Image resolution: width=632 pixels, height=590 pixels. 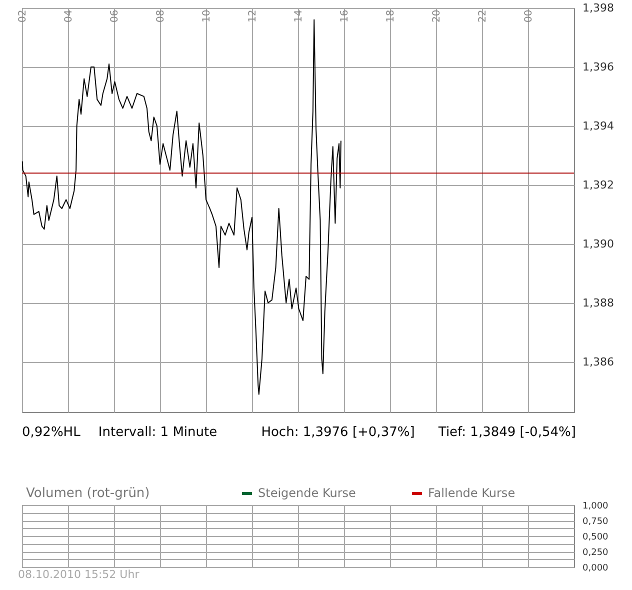 I want to click on text: Tief: 1,3849 [-0,54%], so click(x=506, y=432).